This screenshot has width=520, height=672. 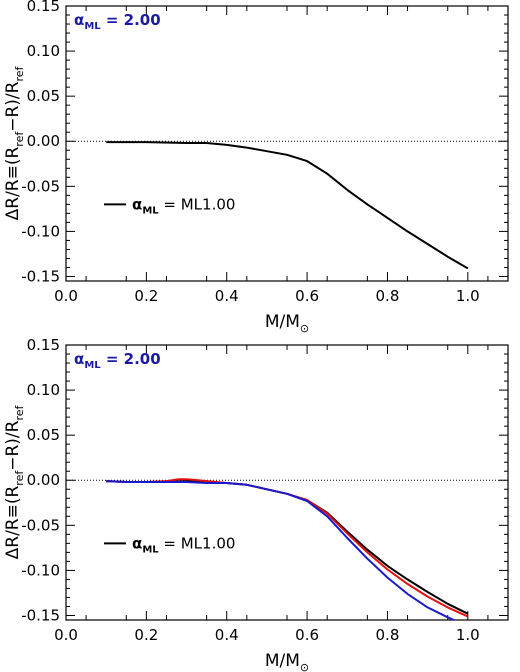 I want to click on bottom-y-axis-label: ΔR/R≡(Rref−R)/Rref, so click(x=14, y=481).